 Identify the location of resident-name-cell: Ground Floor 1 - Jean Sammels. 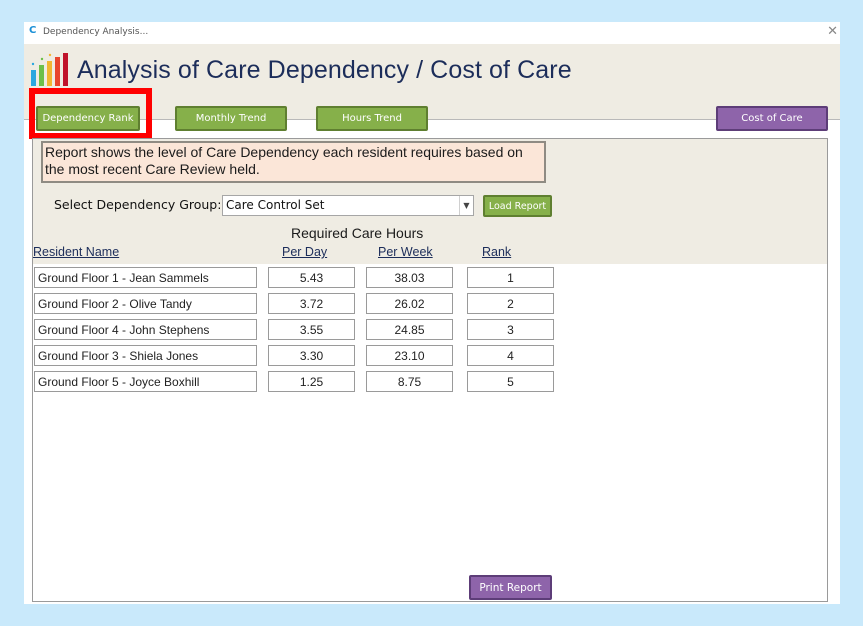
(145, 277).